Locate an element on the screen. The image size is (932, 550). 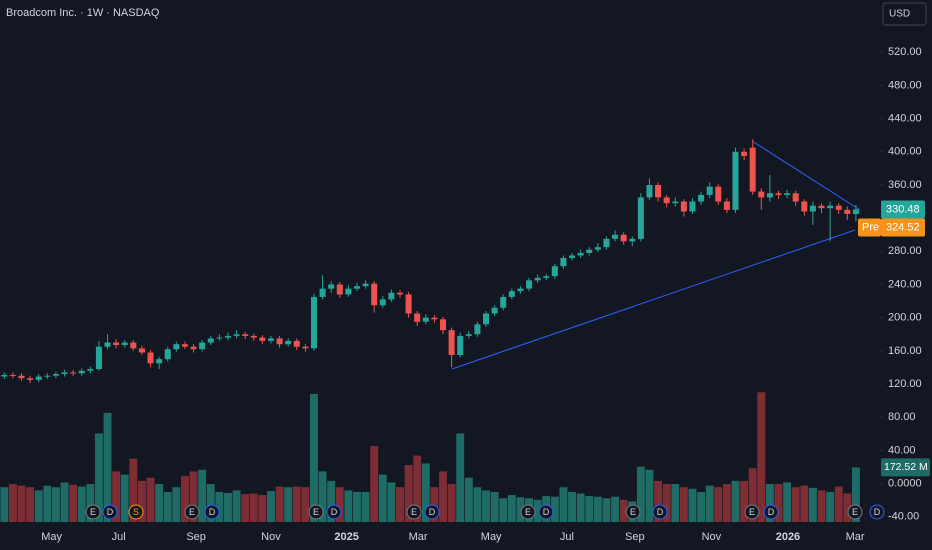
y-tick-label: 480.00 is located at coordinates (905, 85).